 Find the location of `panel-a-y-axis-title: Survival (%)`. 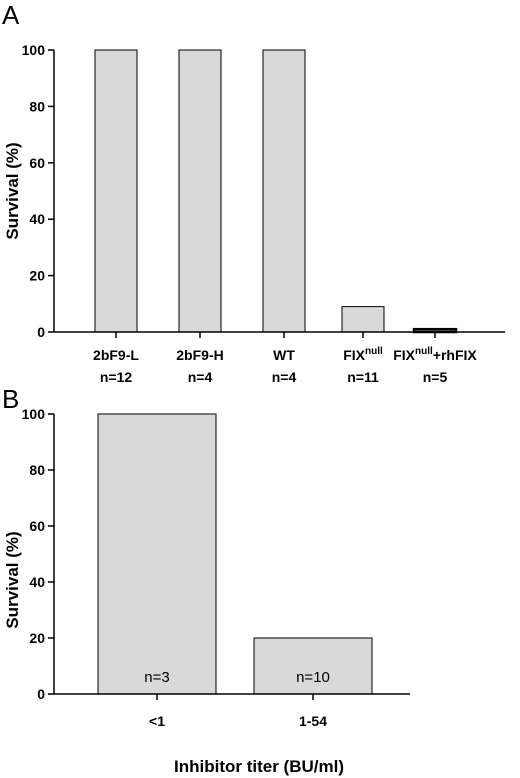

panel-a-y-axis-title: Survival (%) is located at coordinates (12, 190).